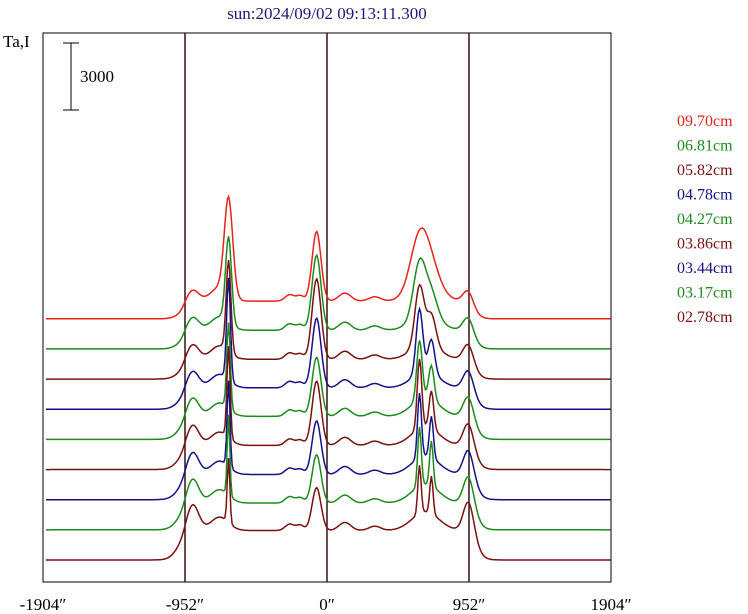 This screenshot has width=748, height=614. What do you see at coordinates (705, 268) in the screenshot?
I see `legend-entry: 03.44cm` at bounding box center [705, 268].